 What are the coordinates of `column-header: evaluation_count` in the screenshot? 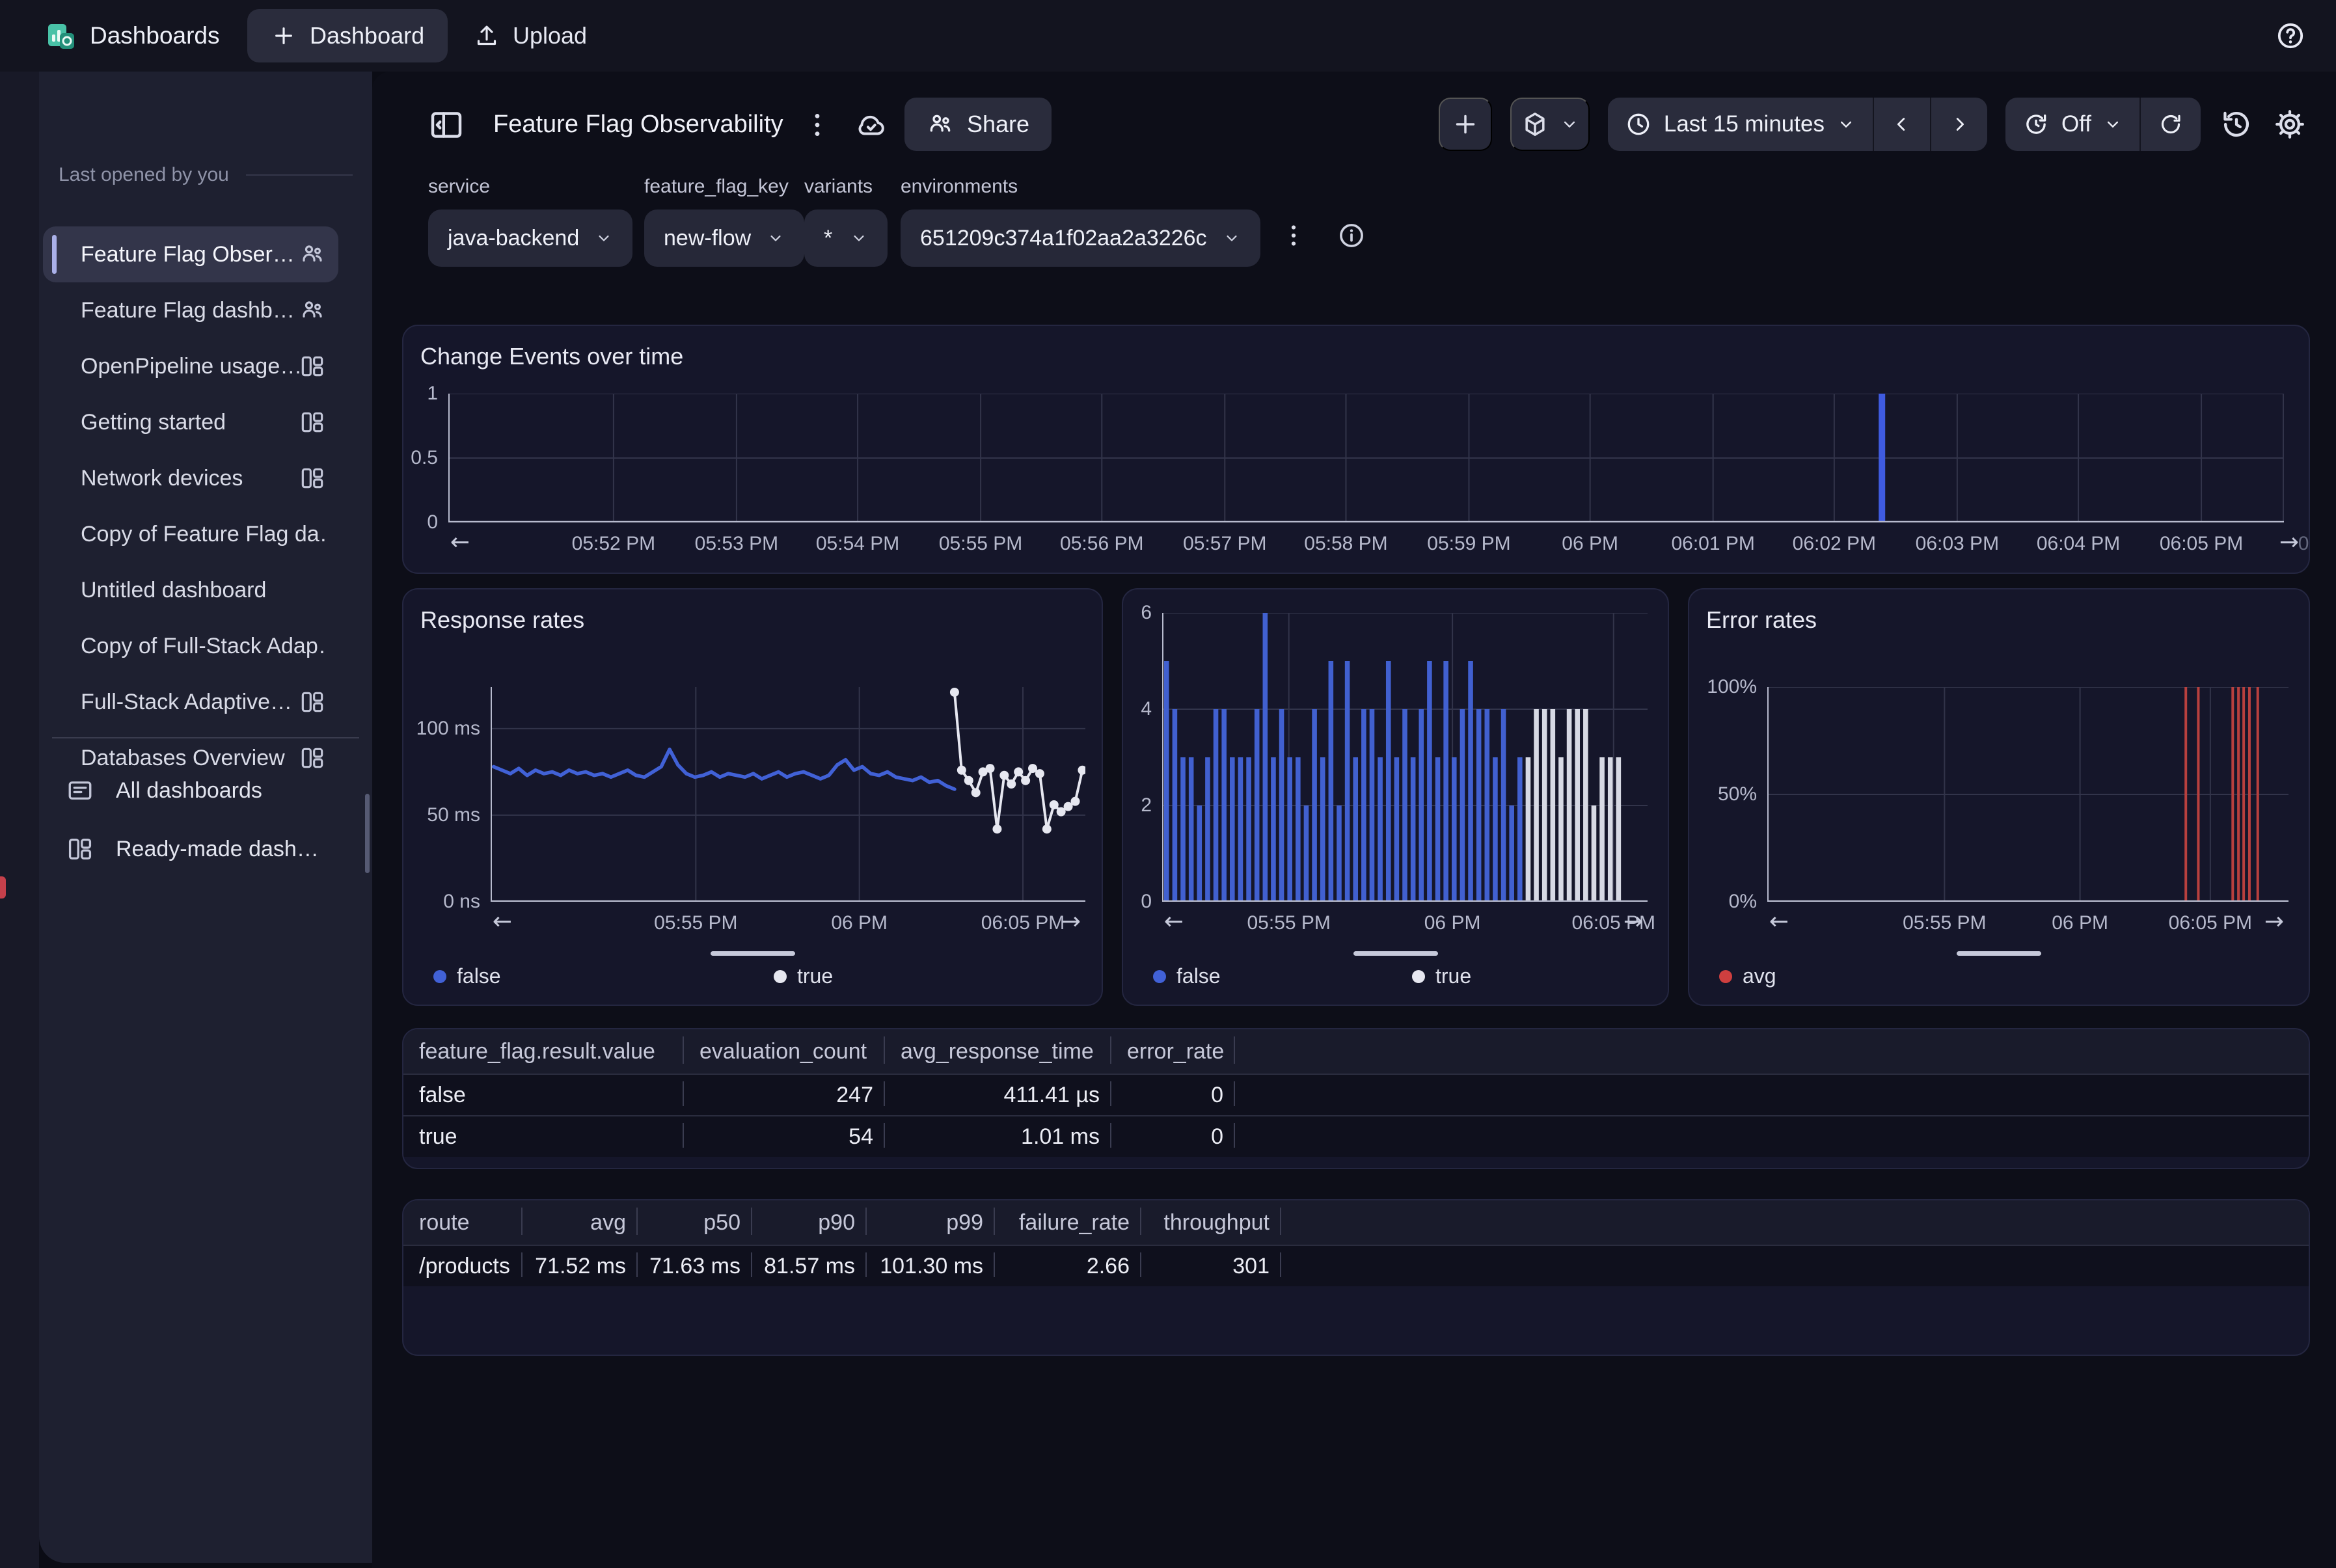 It's located at (785, 1051).